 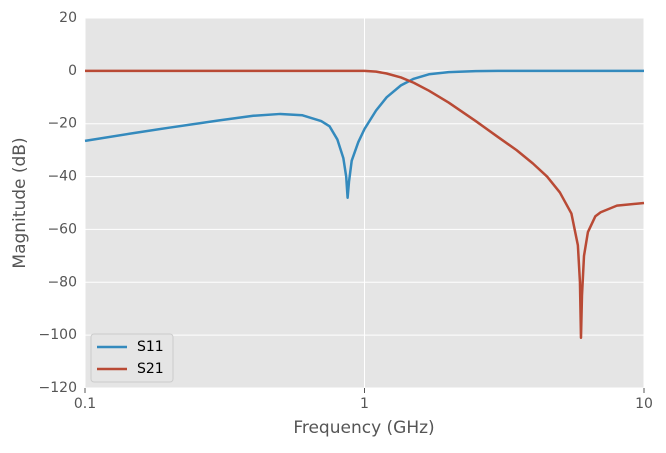 I want to click on y-tick-label: −120, so click(x=58, y=388).